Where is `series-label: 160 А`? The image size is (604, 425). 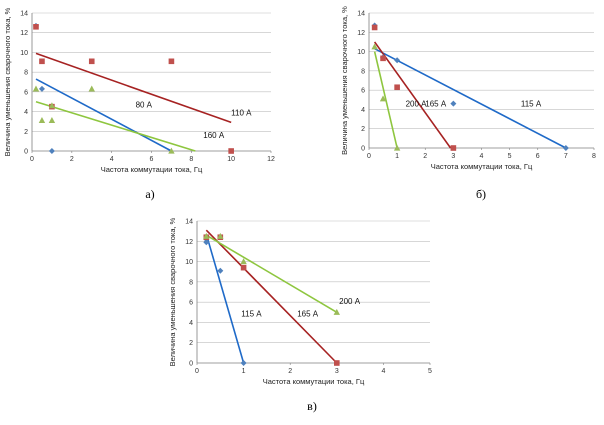 series-label: 160 А is located at coordinates (214, 135).